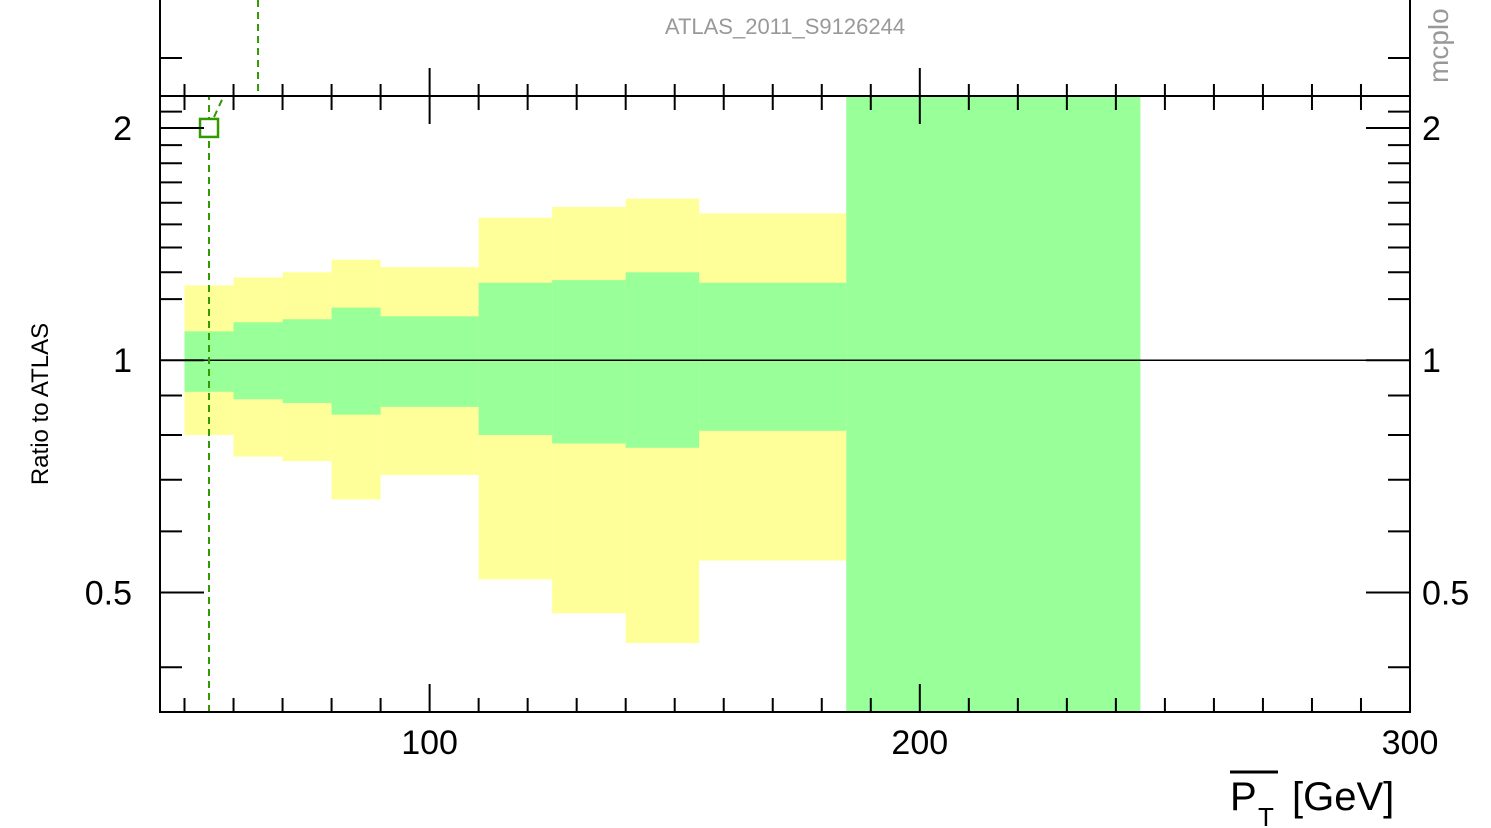  I want to click on y-tick-label-left: 2, so click(122, 129).